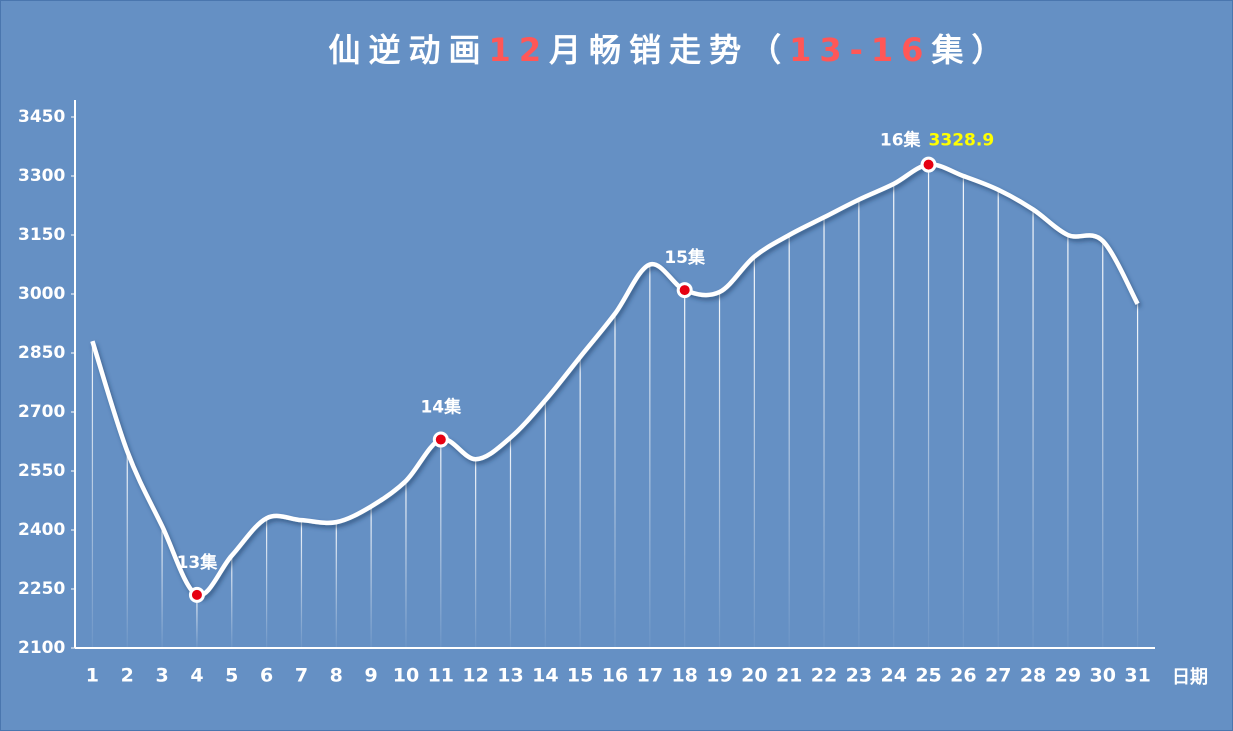 This screenshot has height=731, width=1233. Describe the element at coordinates (860, 50) in the screenshot. I see `title-segment: 13-16` at that location.